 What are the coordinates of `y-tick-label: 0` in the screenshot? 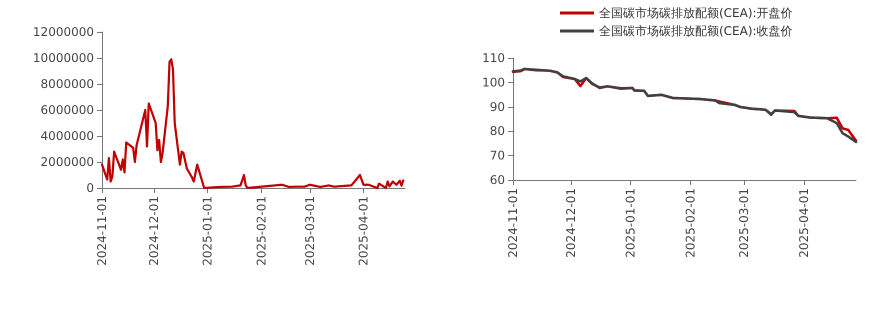 It's located at (90, 188).